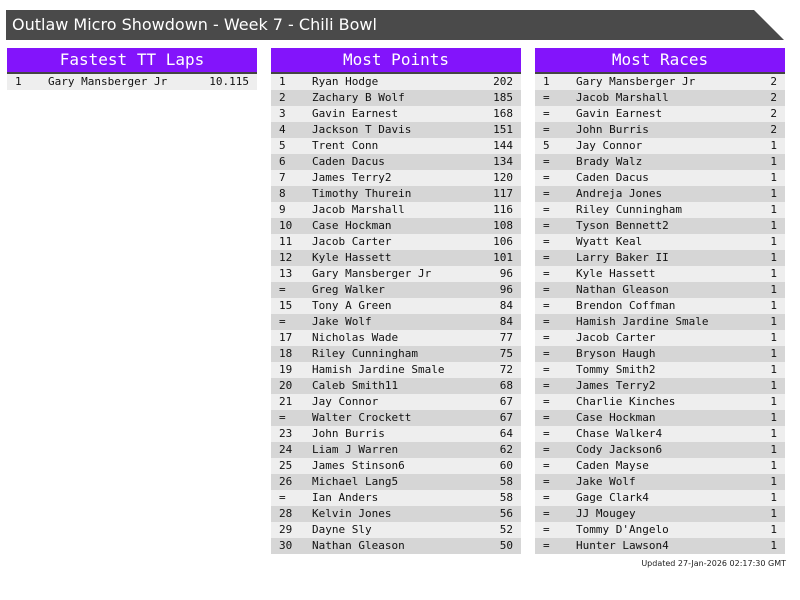  Describe the element at coordinates (660, 226) in the screenshot. I see `table-row: = Tyson Bennett2 1` at that location.